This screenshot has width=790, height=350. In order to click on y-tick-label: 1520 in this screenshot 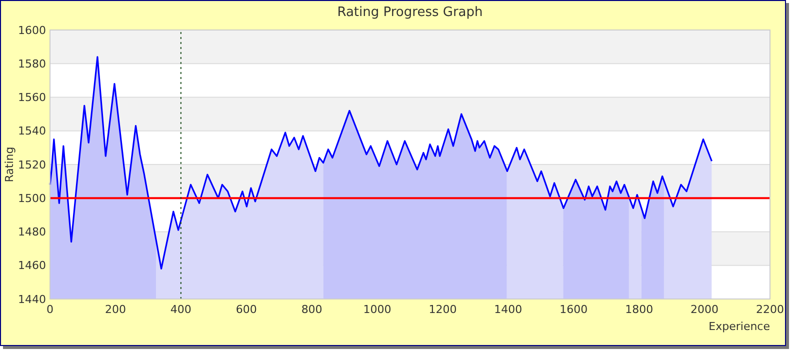, I will do `click(32, 165)`.